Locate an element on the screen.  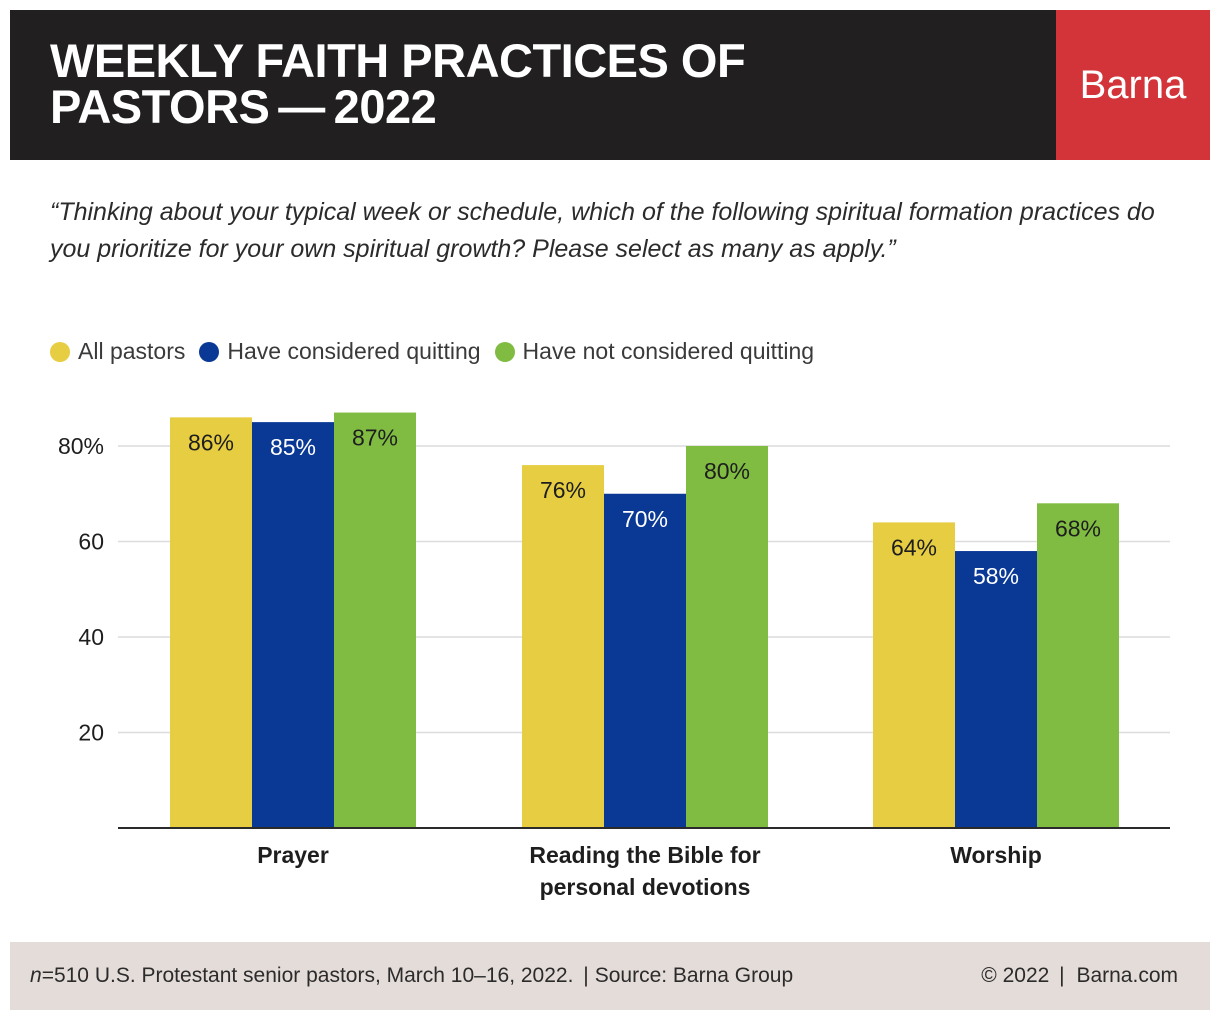
bar-value-label: 80% is located at coordinates (727, 471).